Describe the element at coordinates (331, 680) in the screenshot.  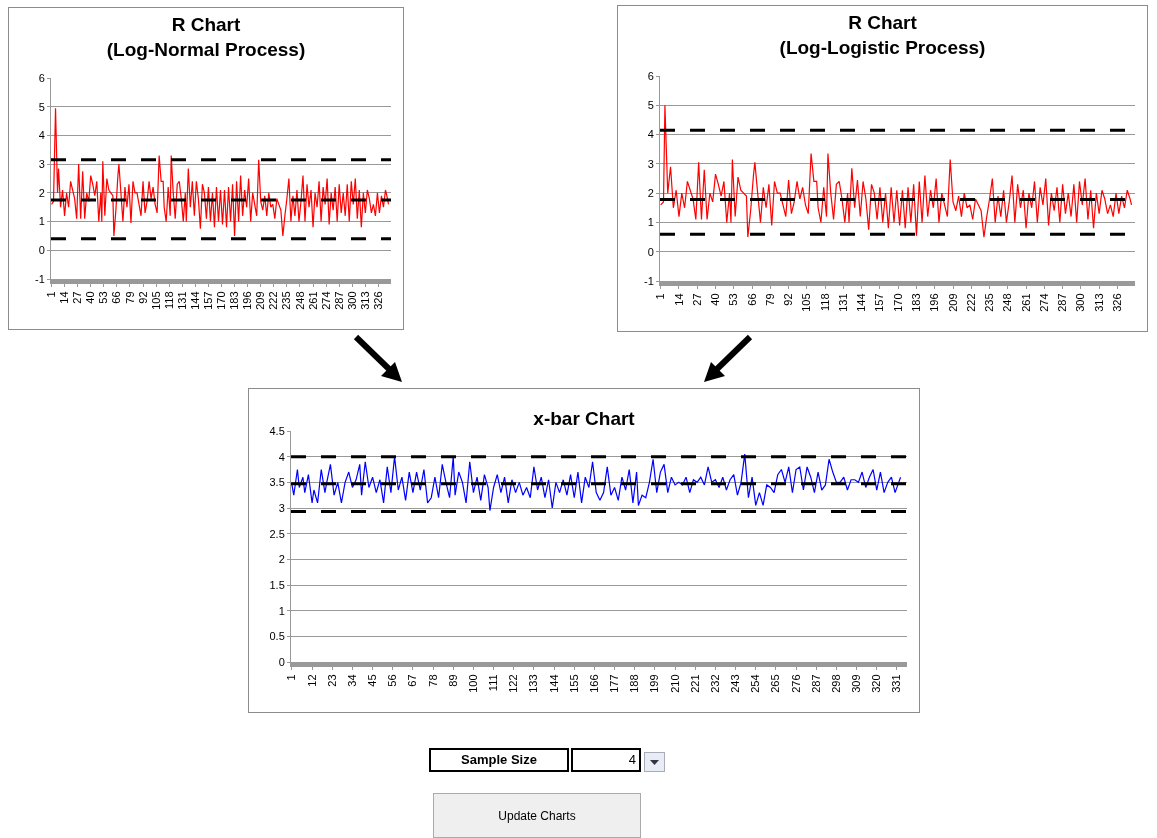
I see `x-tick-label: 23` at that location.